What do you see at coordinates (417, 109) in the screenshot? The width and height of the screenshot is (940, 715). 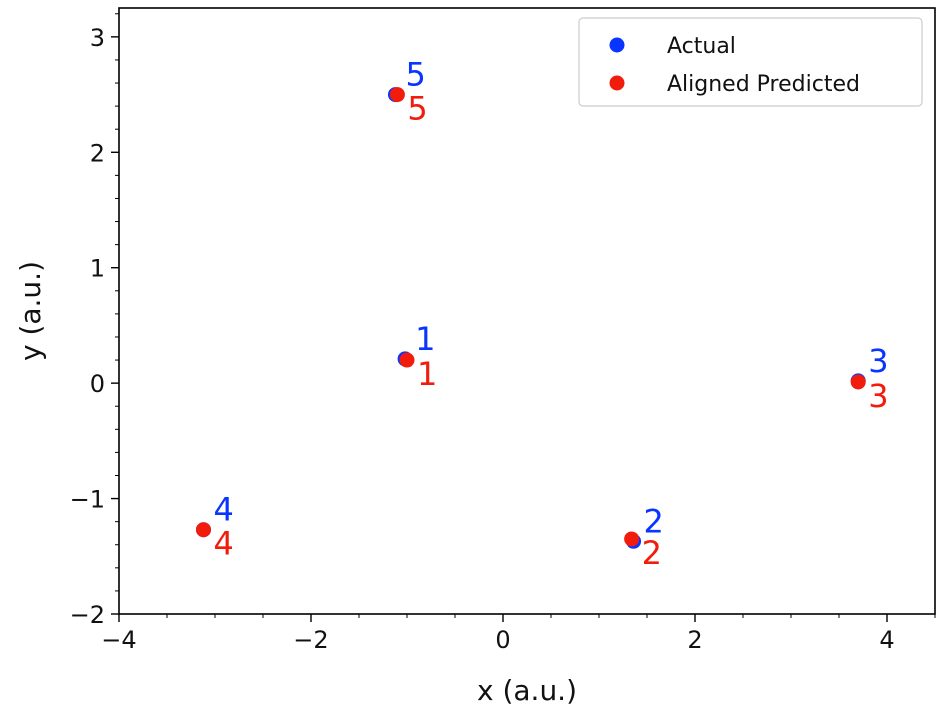 I see `point-label-predicted-5: 5` at bounding box center [417, 109].